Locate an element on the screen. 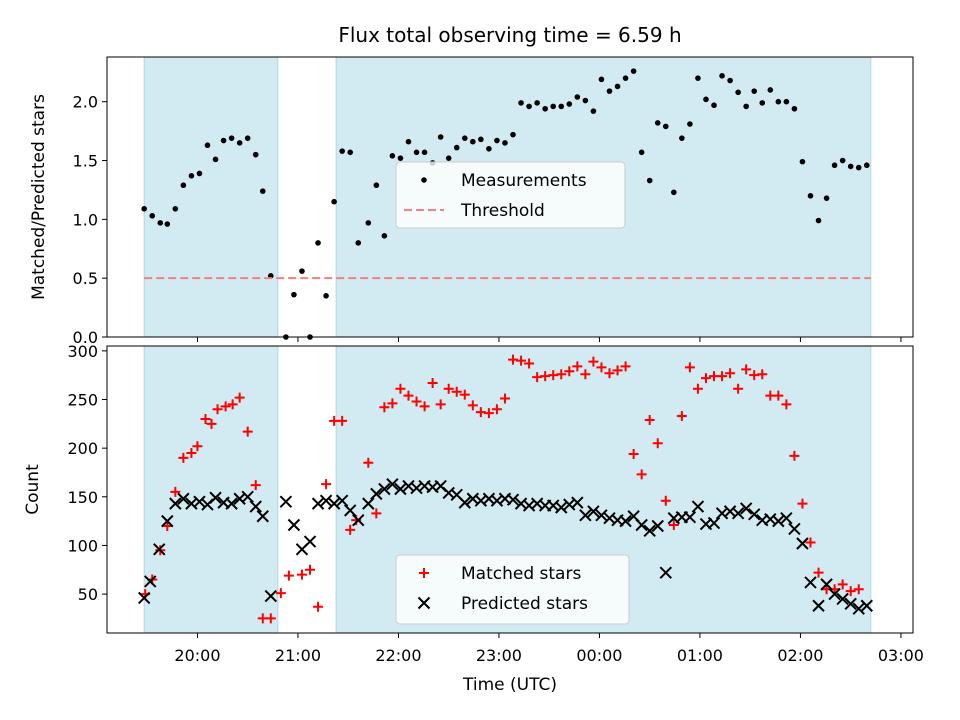 This screenshot has width=960, height=720. legend: Matched stars Predicted stars is located at coordinates (512, 589).